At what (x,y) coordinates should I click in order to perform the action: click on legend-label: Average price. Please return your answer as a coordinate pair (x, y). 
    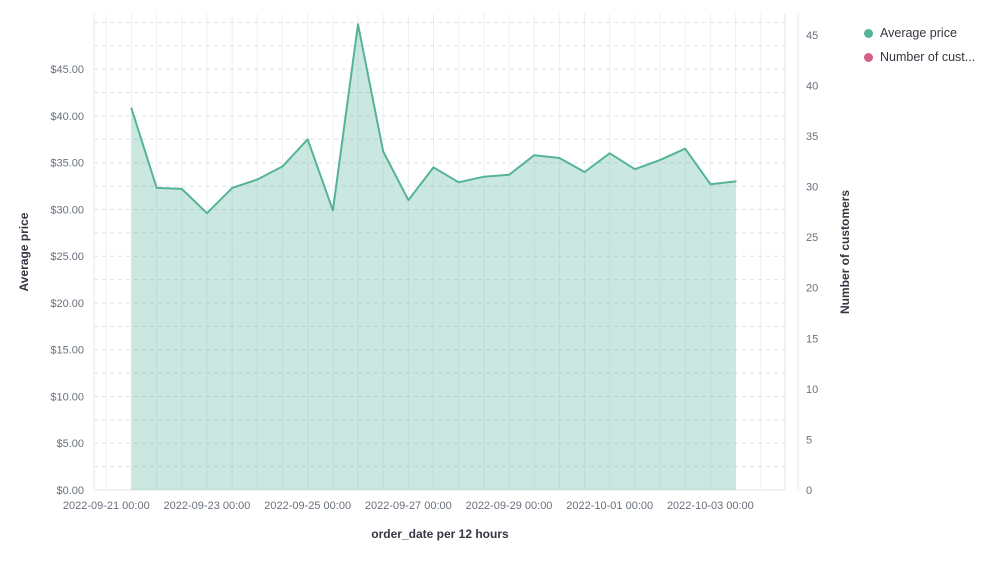
    Looking at the image, I should click on (918, 33).